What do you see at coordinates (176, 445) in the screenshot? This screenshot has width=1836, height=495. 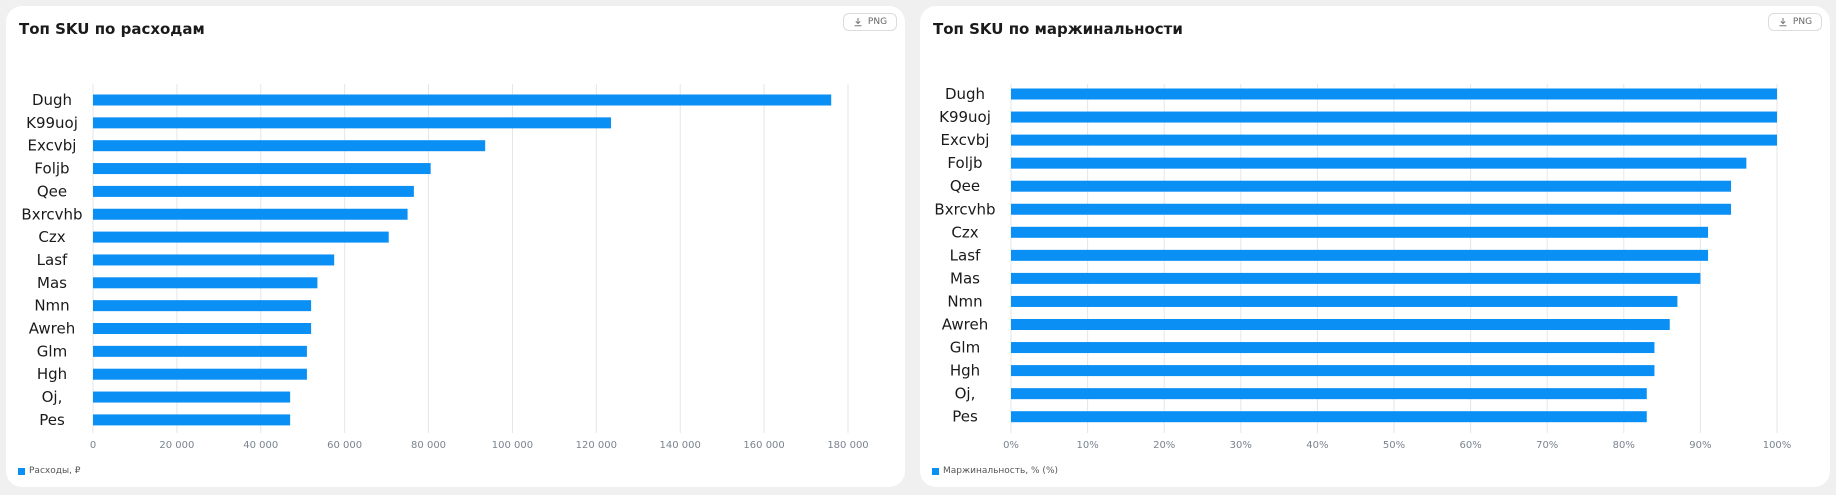 I see `x-tick-label: 20 000` at bounding box center [176, 445].